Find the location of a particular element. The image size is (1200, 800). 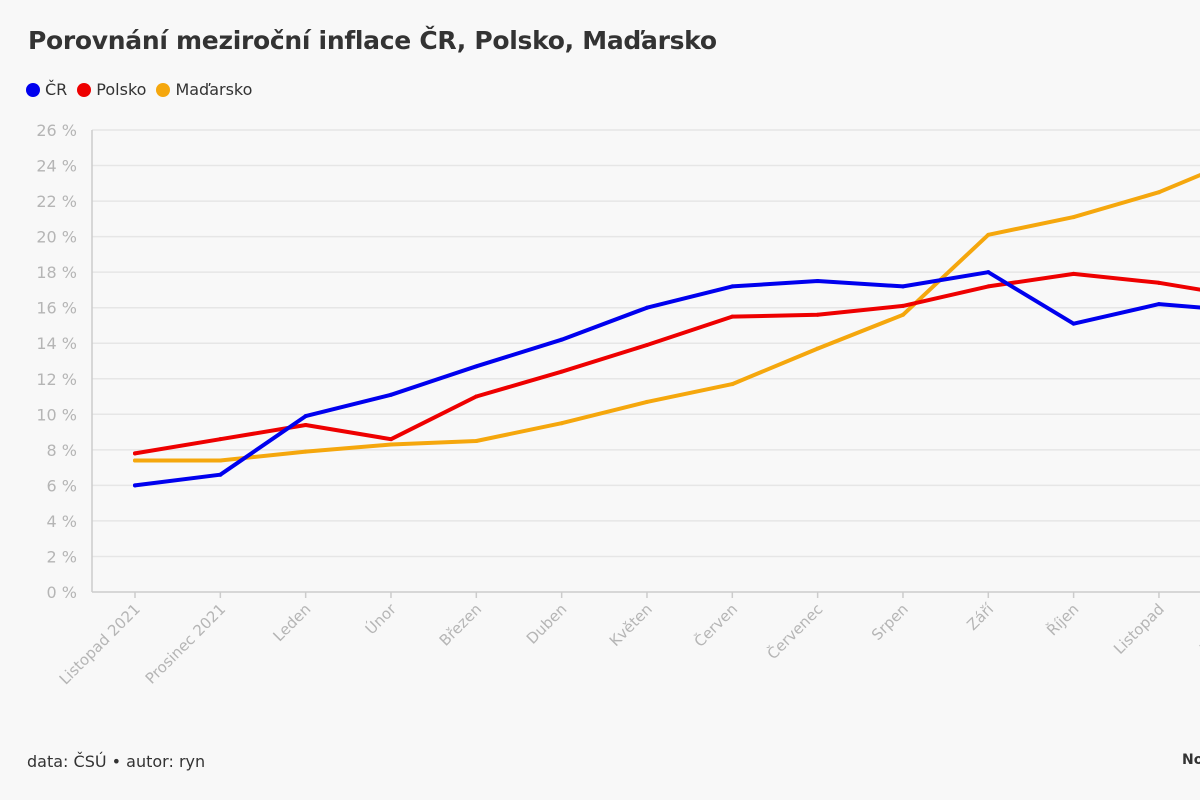

y-tick-label: 10 % is located at coordinates (56, 414).